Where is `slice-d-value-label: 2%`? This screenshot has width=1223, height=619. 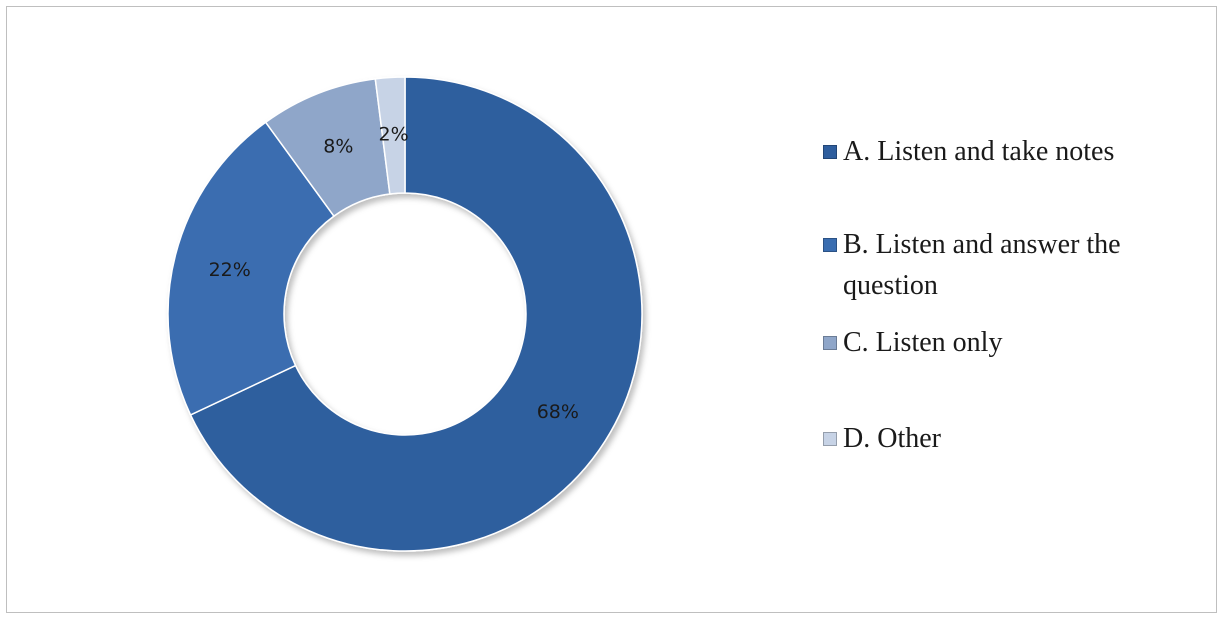 slice-d-value-label: 2% is located at coordinates (394, 134).